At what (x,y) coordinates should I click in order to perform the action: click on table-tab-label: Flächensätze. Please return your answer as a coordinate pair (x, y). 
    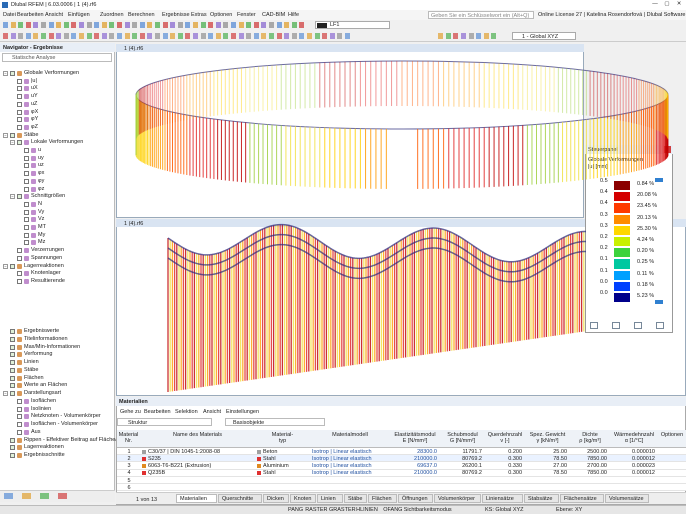
    Looking at the image, I should click on (580, 499).